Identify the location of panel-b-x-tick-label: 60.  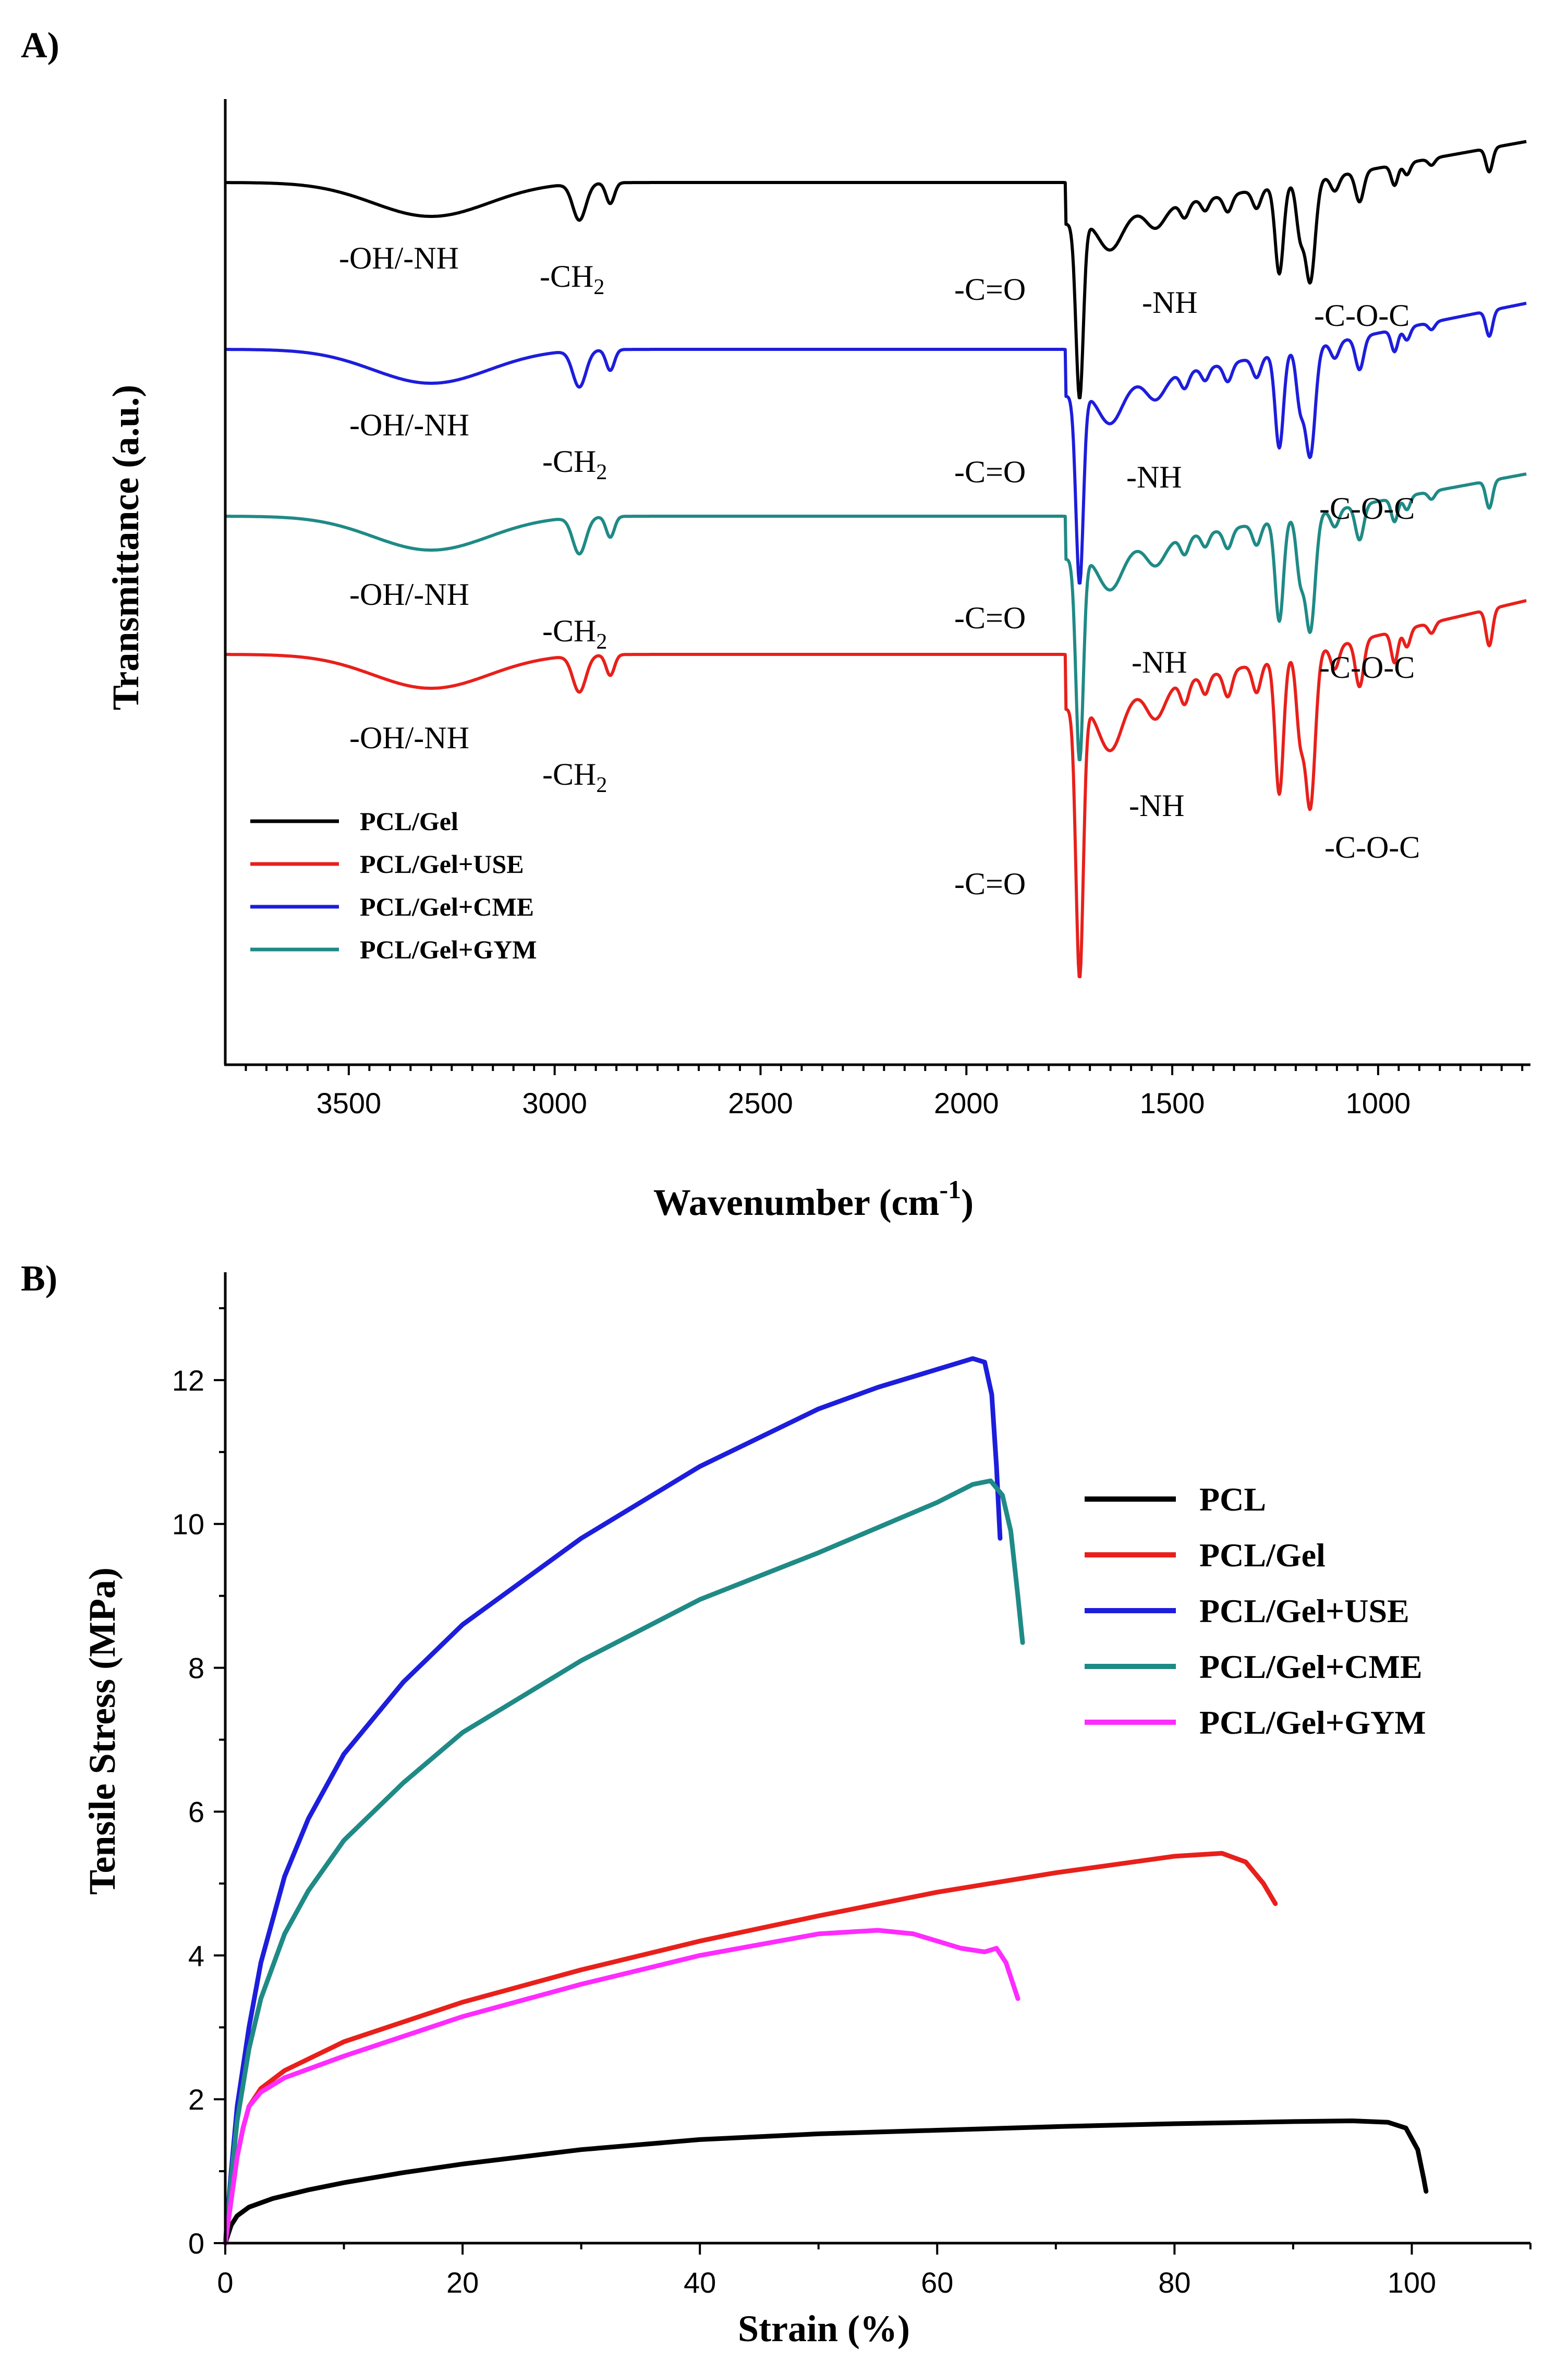
(937, 2282).